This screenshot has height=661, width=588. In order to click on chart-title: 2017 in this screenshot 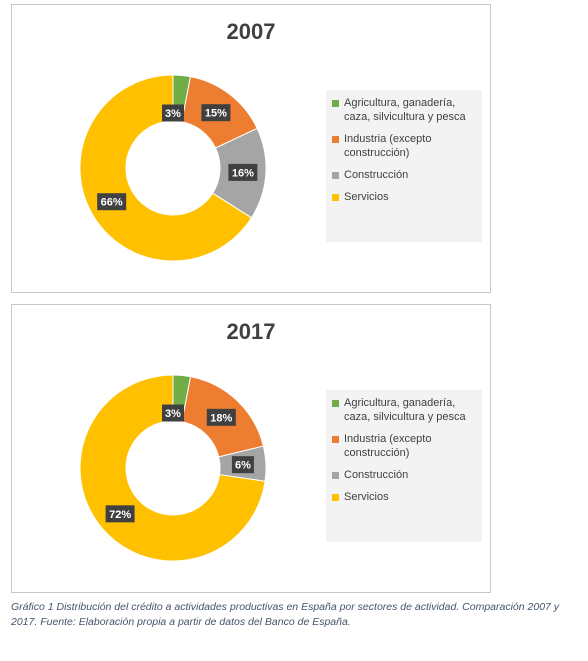, I will do `click(251, 331)`.